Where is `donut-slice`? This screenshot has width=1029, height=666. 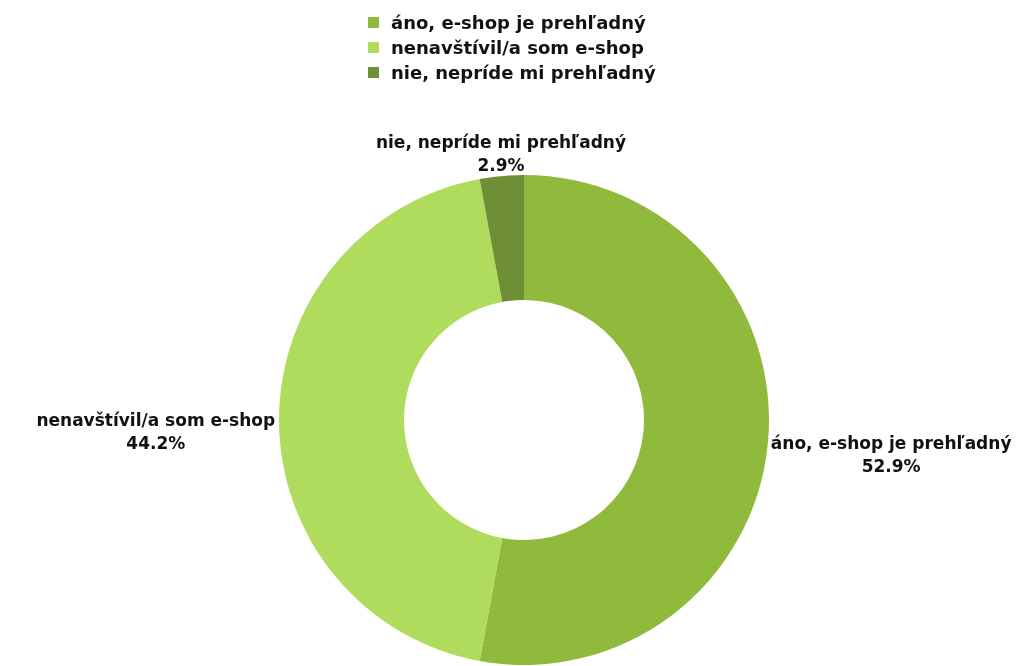 donut-slice is located at coordinates (501, 238).